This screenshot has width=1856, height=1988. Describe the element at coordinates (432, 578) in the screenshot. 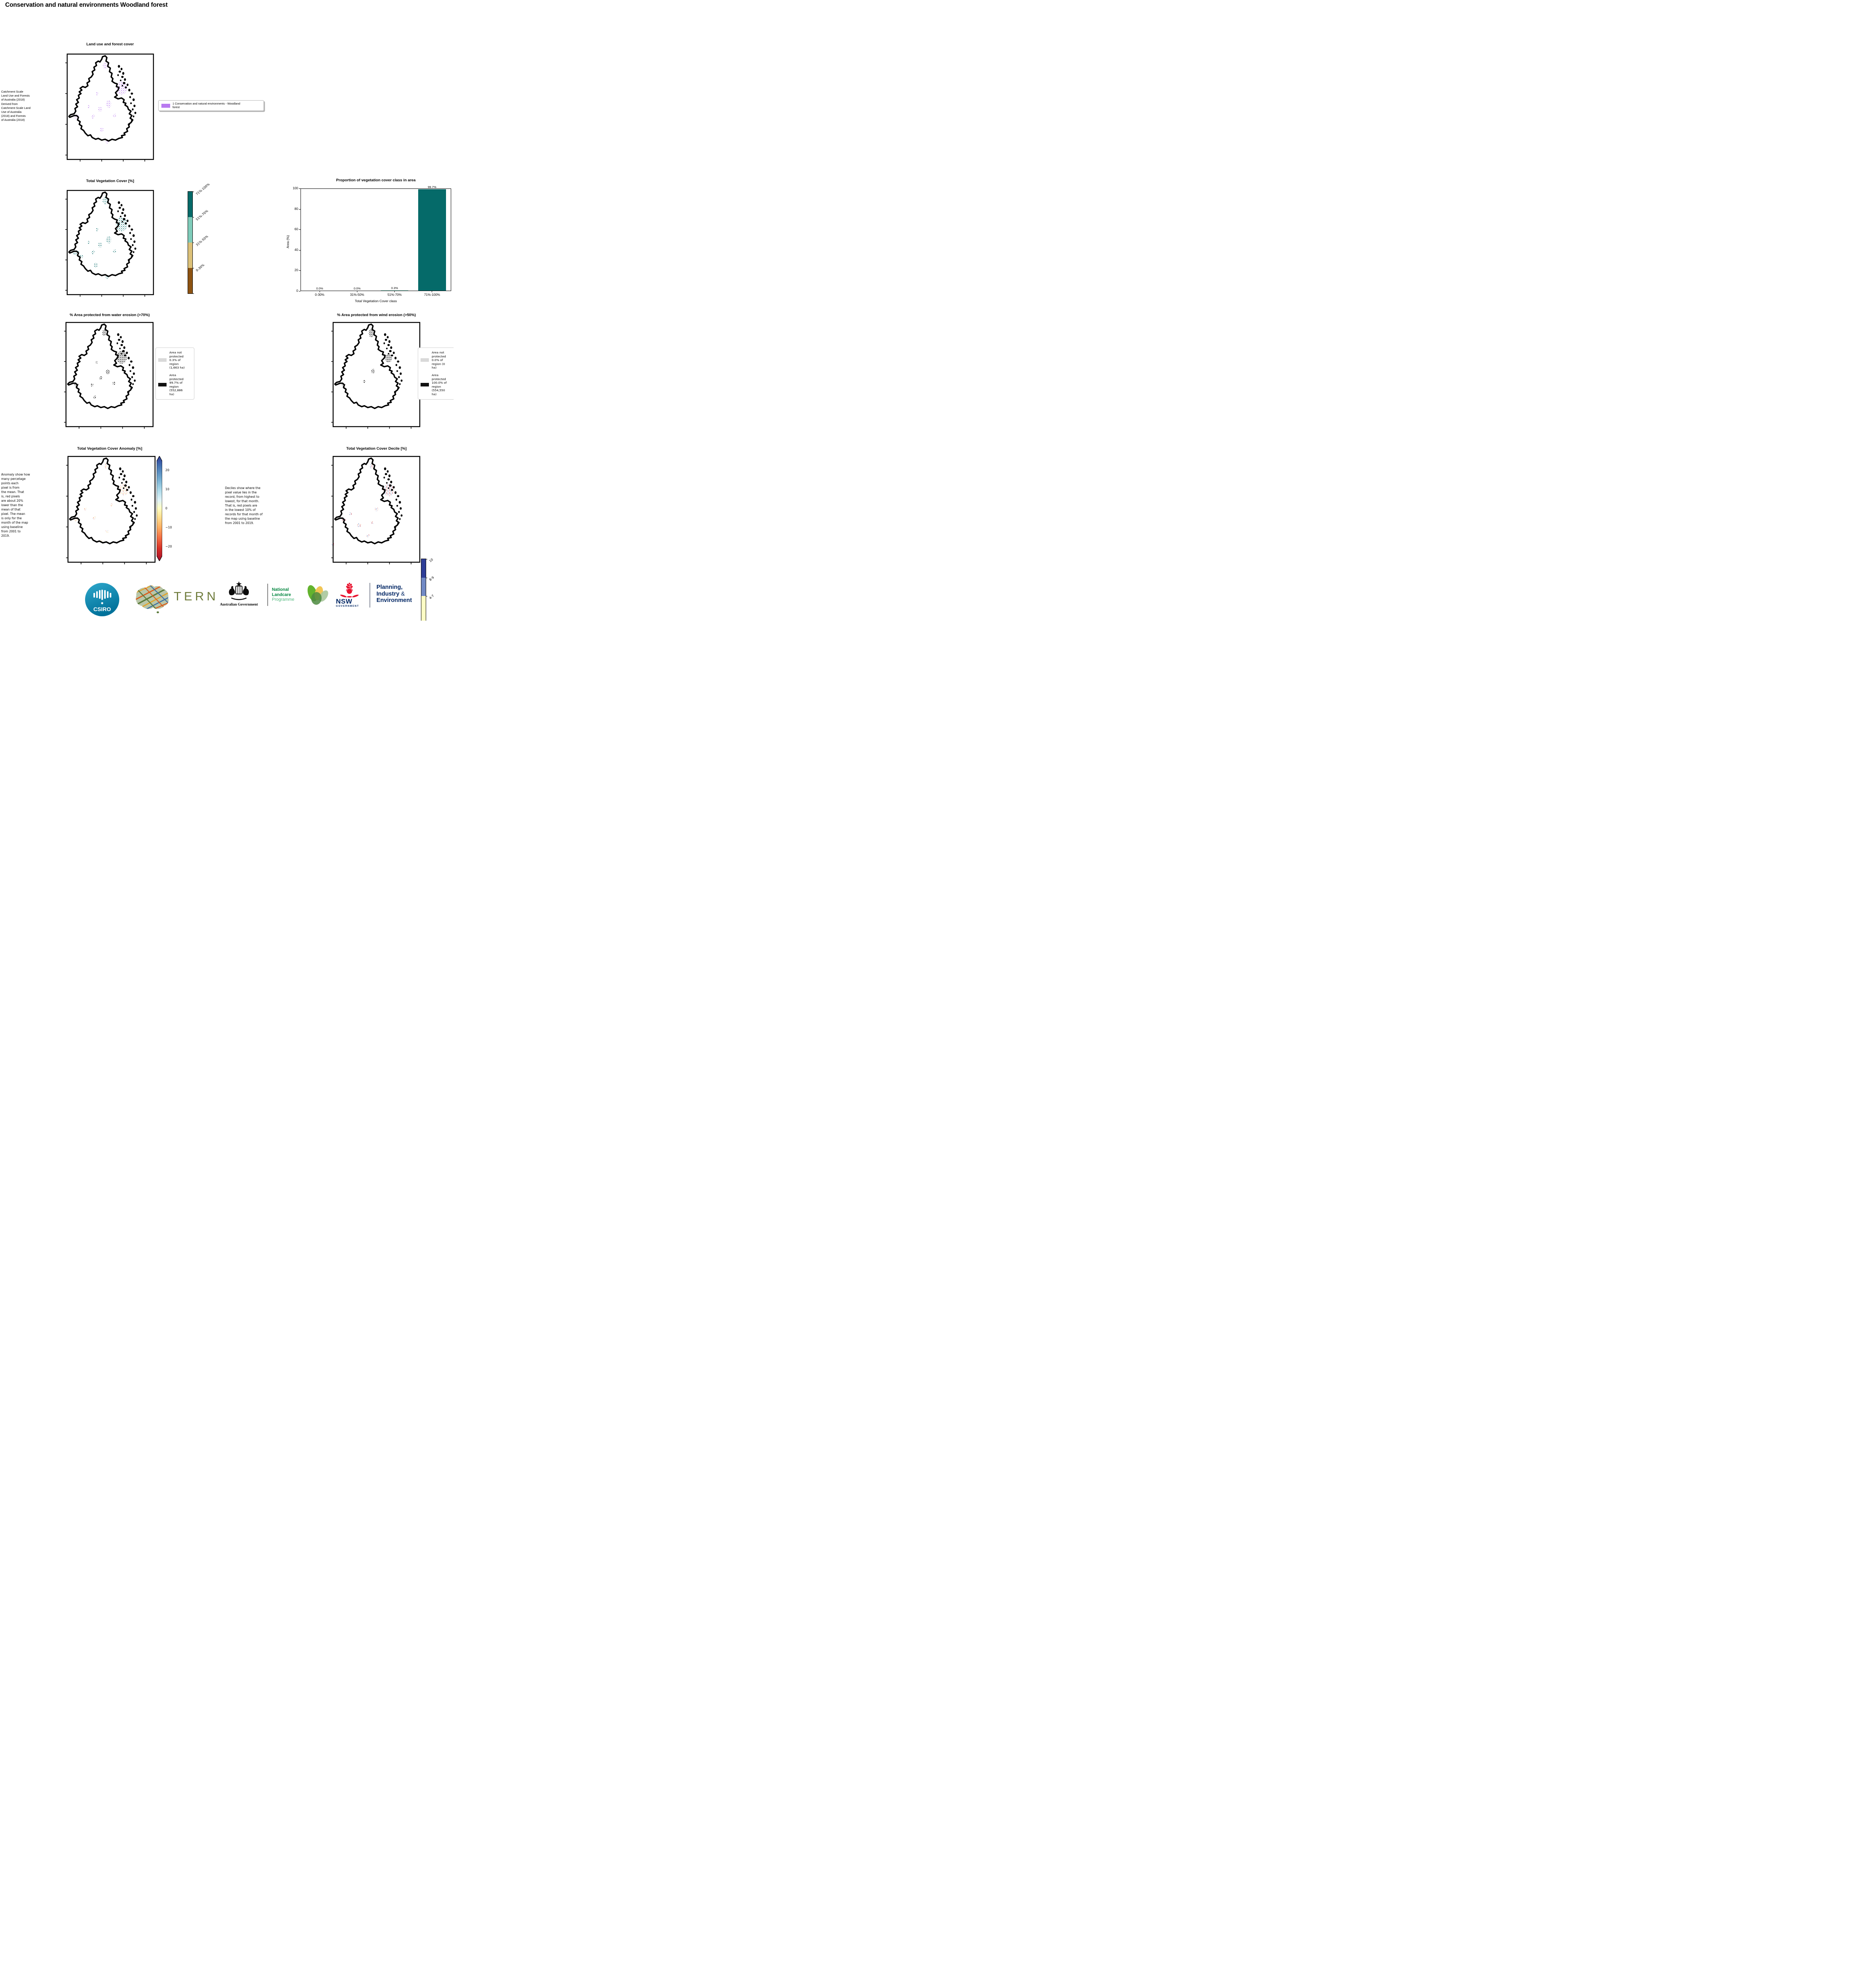

I see `decile-label-8-9: 8-9` at that location.